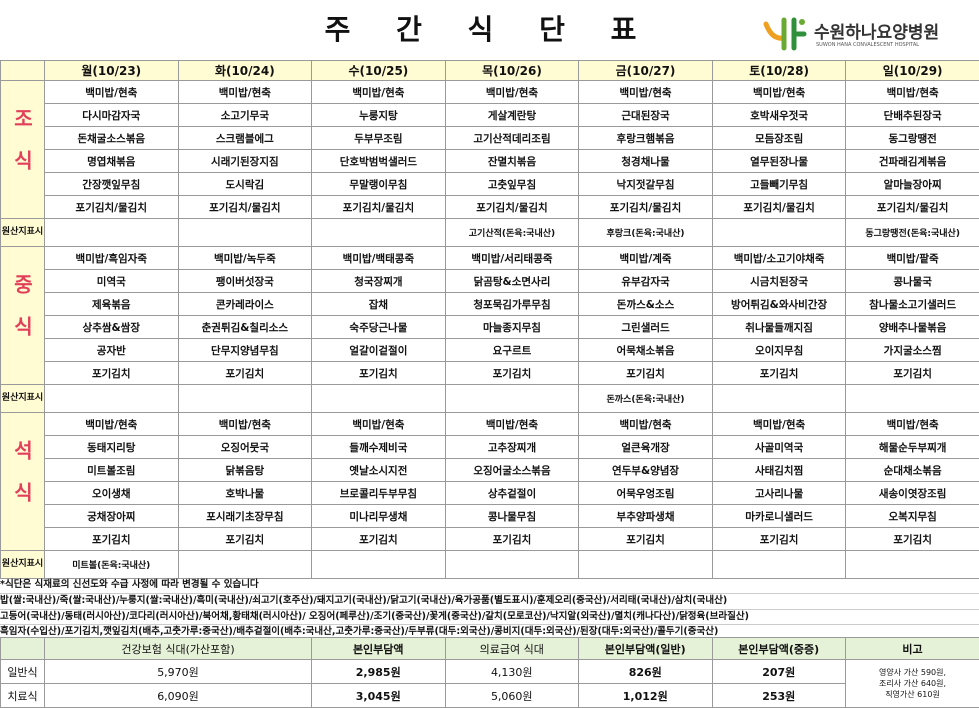  I want to click on menu-item: 새송이엿장조림, so click(912, 493).